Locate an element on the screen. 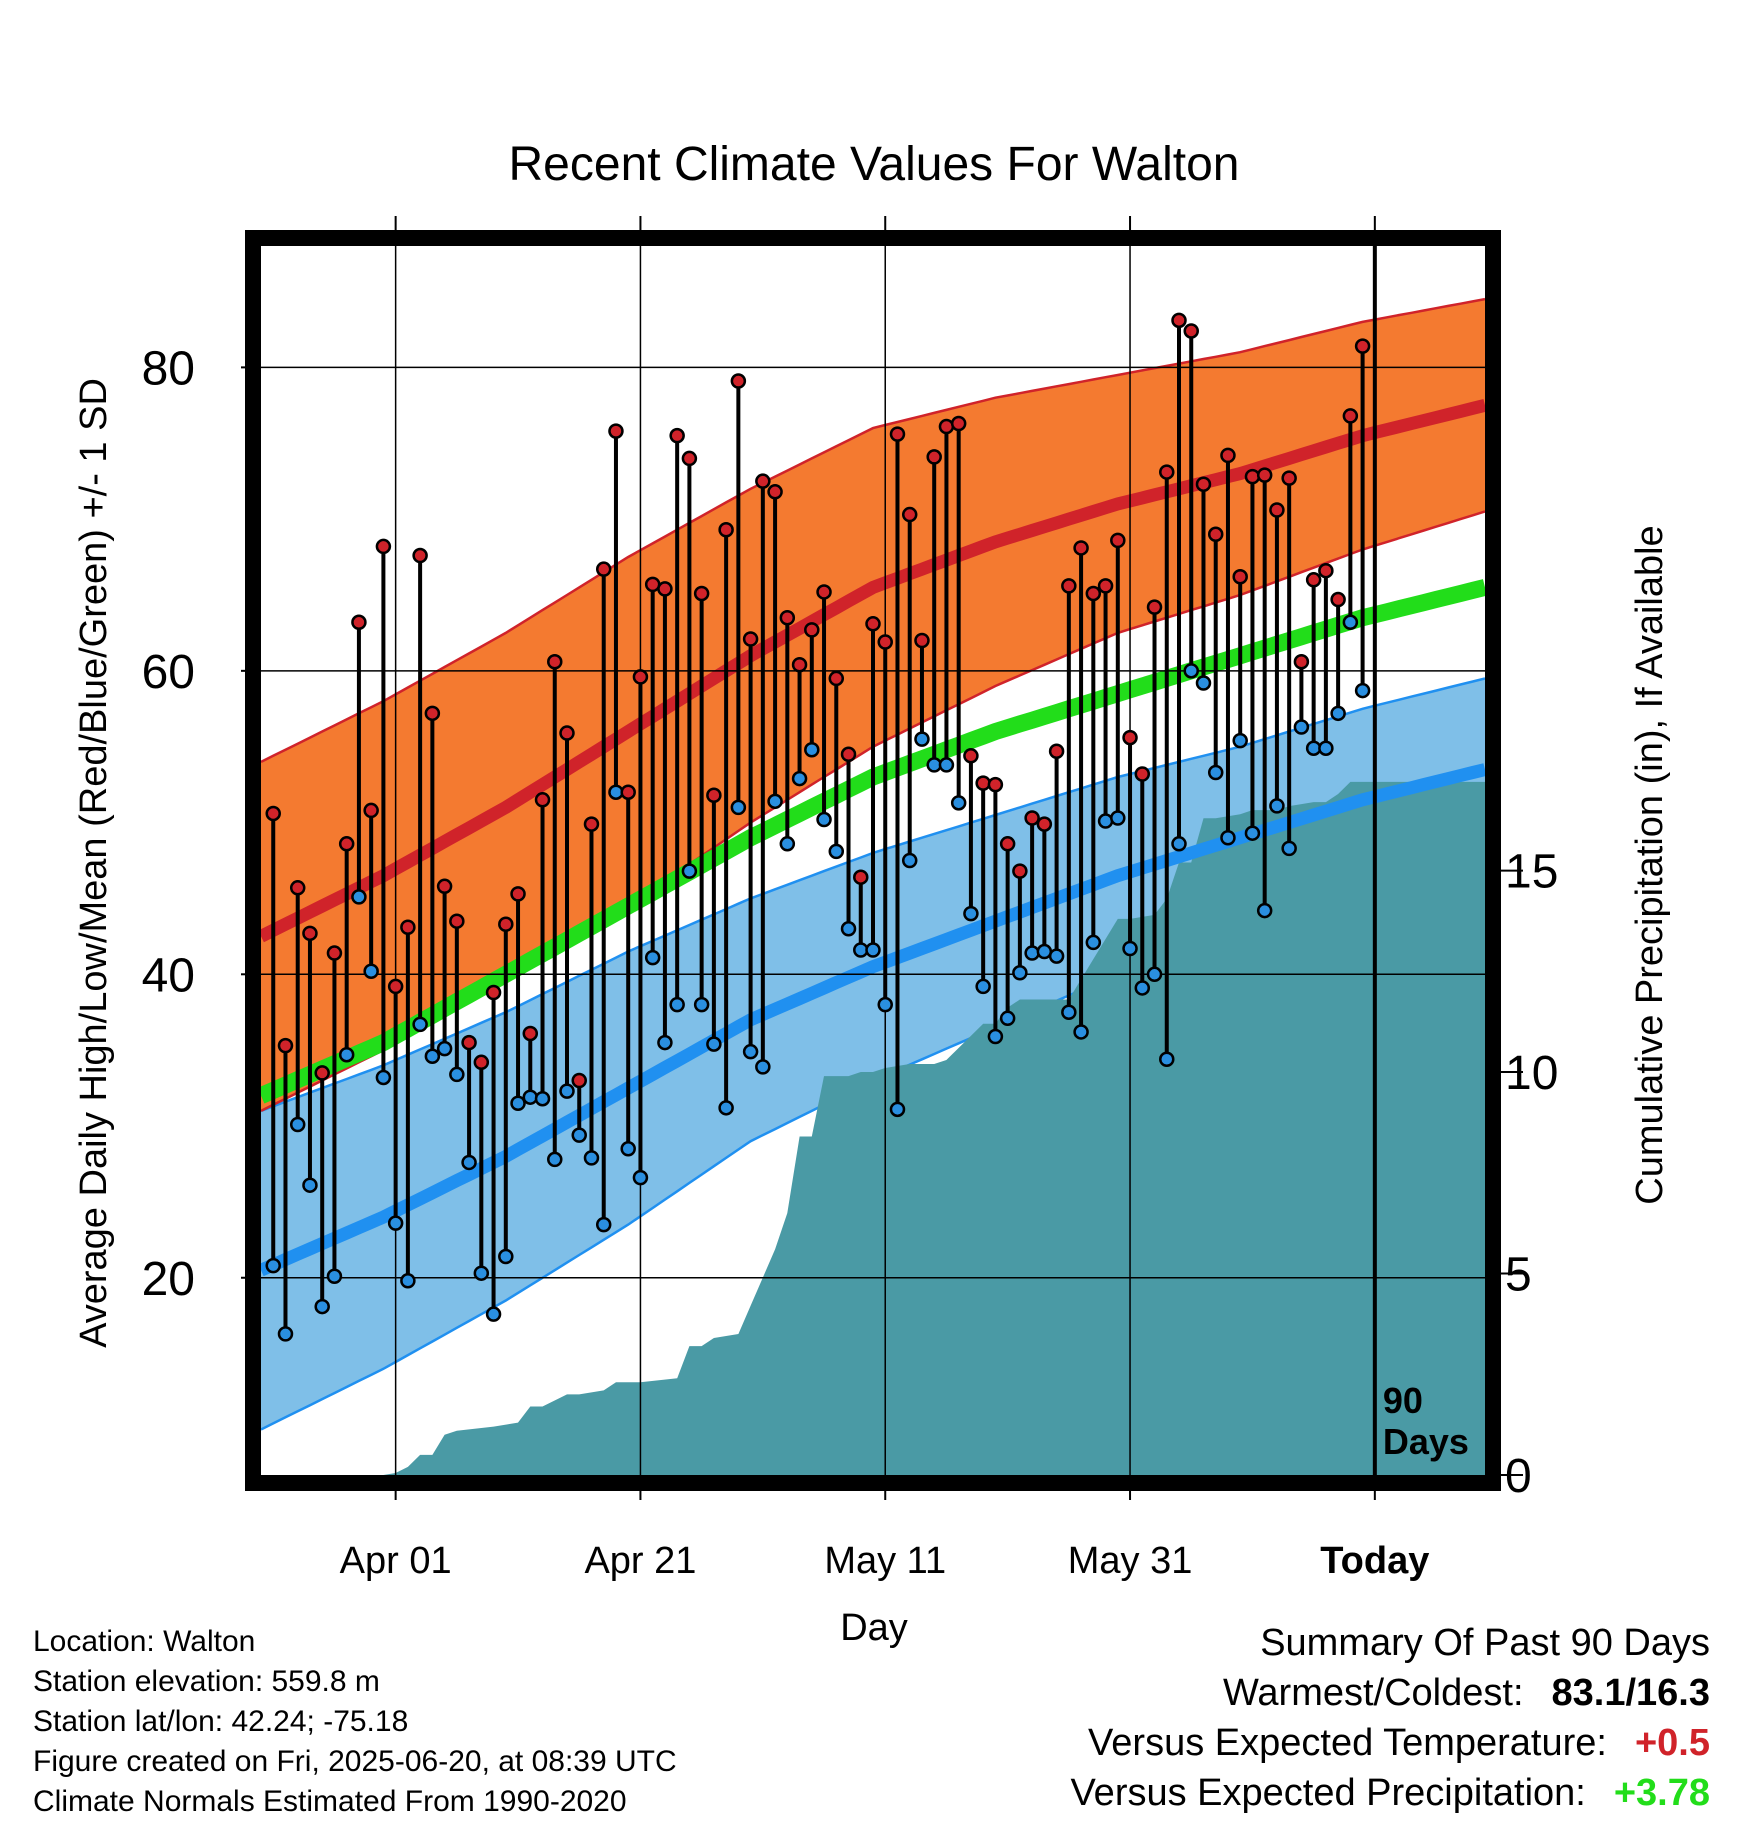 The height and width of the screenshot is (1828, 1748). warmest-coldest-label: Warmest/Coldest: is located at coordinates (1373, 1693).